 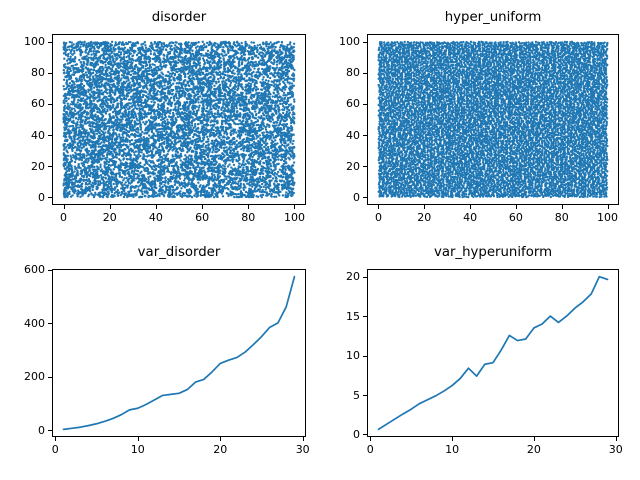 I want to click on var-disorder-line-canvas, so click(x=179, y=353).